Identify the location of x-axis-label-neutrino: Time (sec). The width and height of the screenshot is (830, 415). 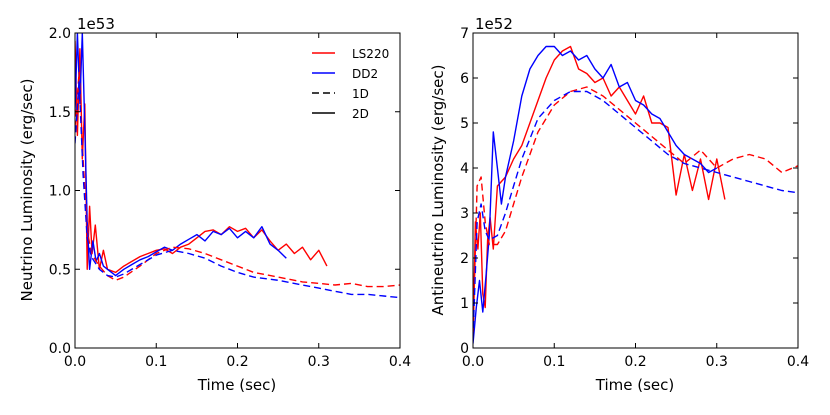
(236, 385).